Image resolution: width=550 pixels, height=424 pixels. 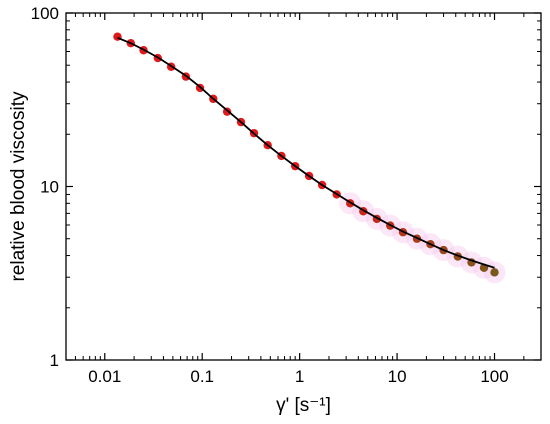 What do you see at coordinates (45, 13) in the screenshot?
I see `y-tick-label: 100` at bounding box center [45, 13].